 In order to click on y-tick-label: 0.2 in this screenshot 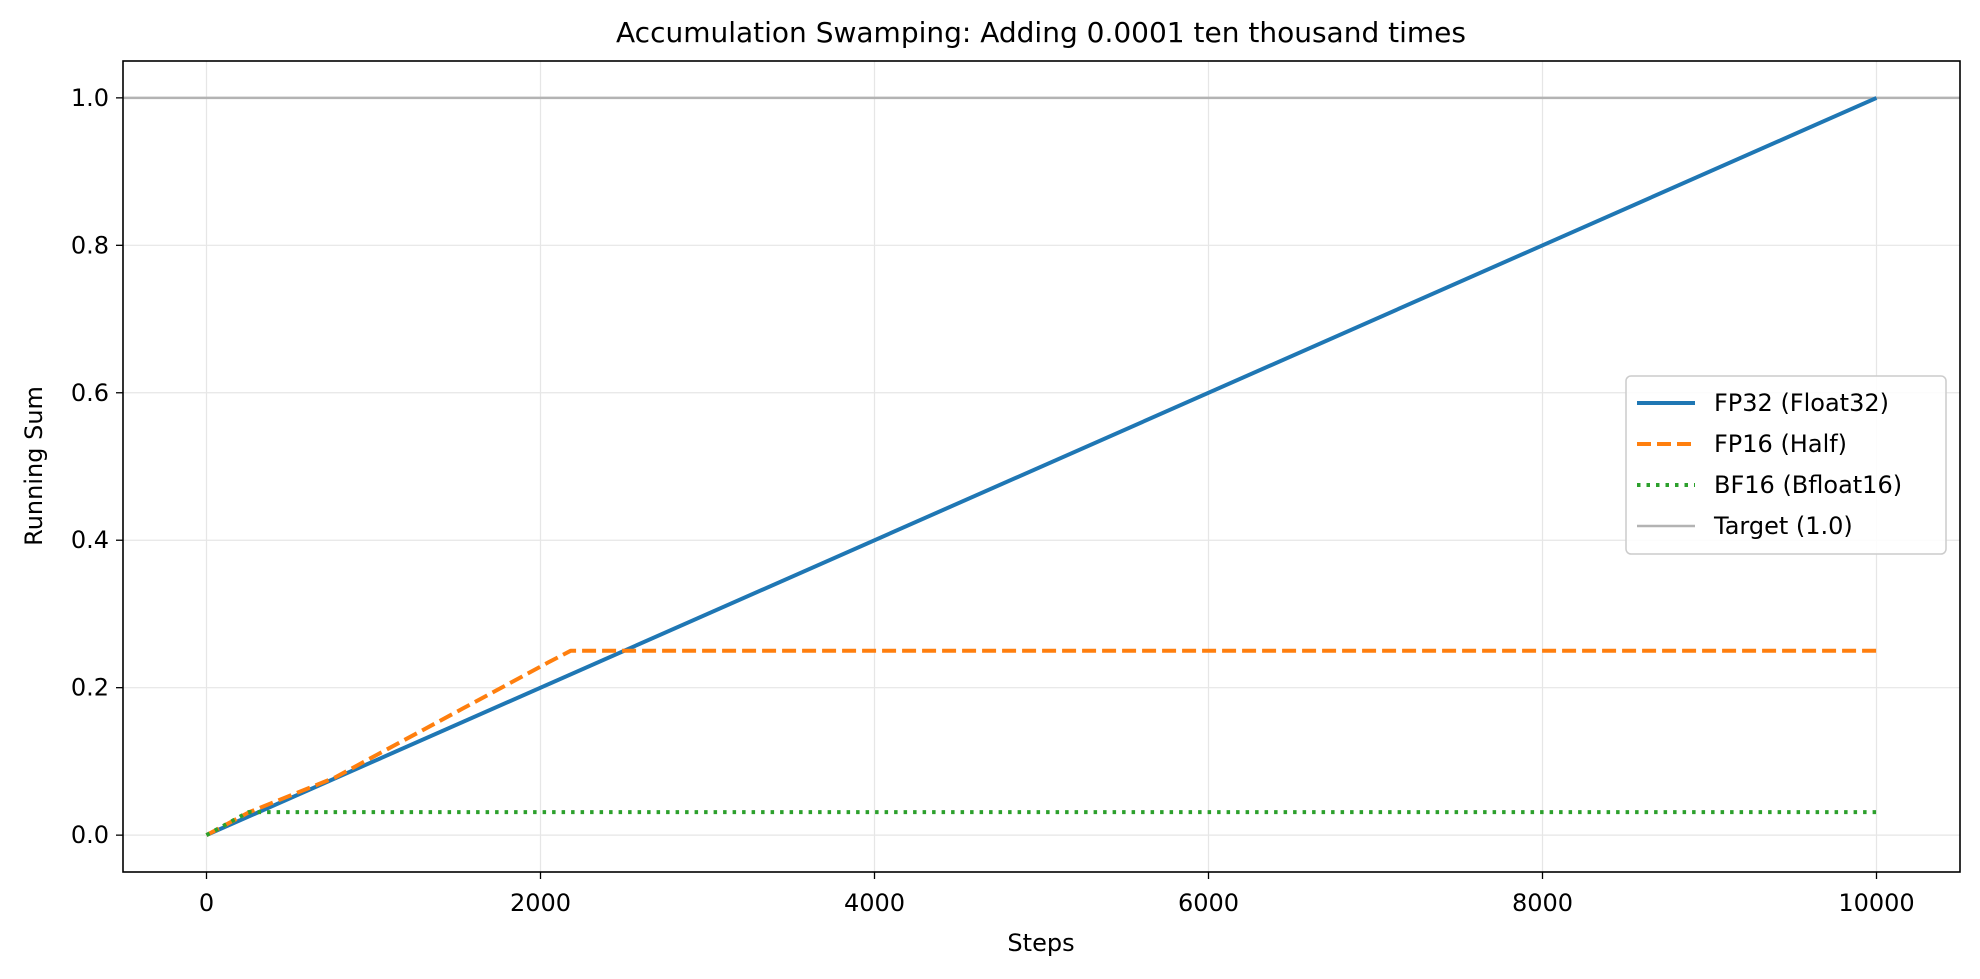, I will do `click(90, 688)`.